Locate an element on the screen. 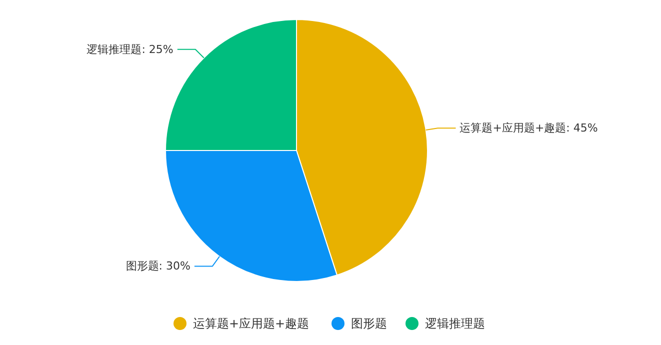 The height and width of the screenshot is (345, 661). data-label: 图形题: 30% is located at coordinates (158, 266).